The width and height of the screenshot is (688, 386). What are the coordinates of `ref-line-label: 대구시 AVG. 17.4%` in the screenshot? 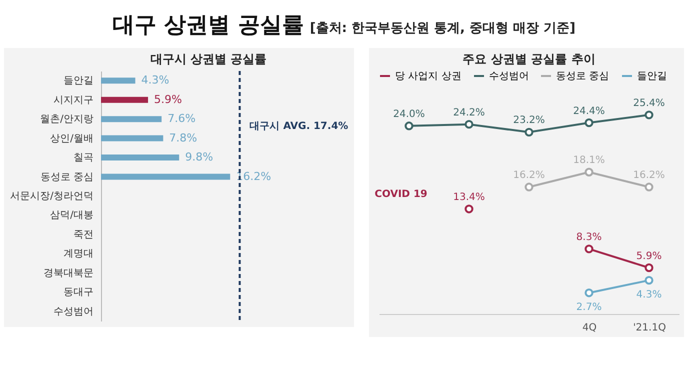 It's located at (299, 126).